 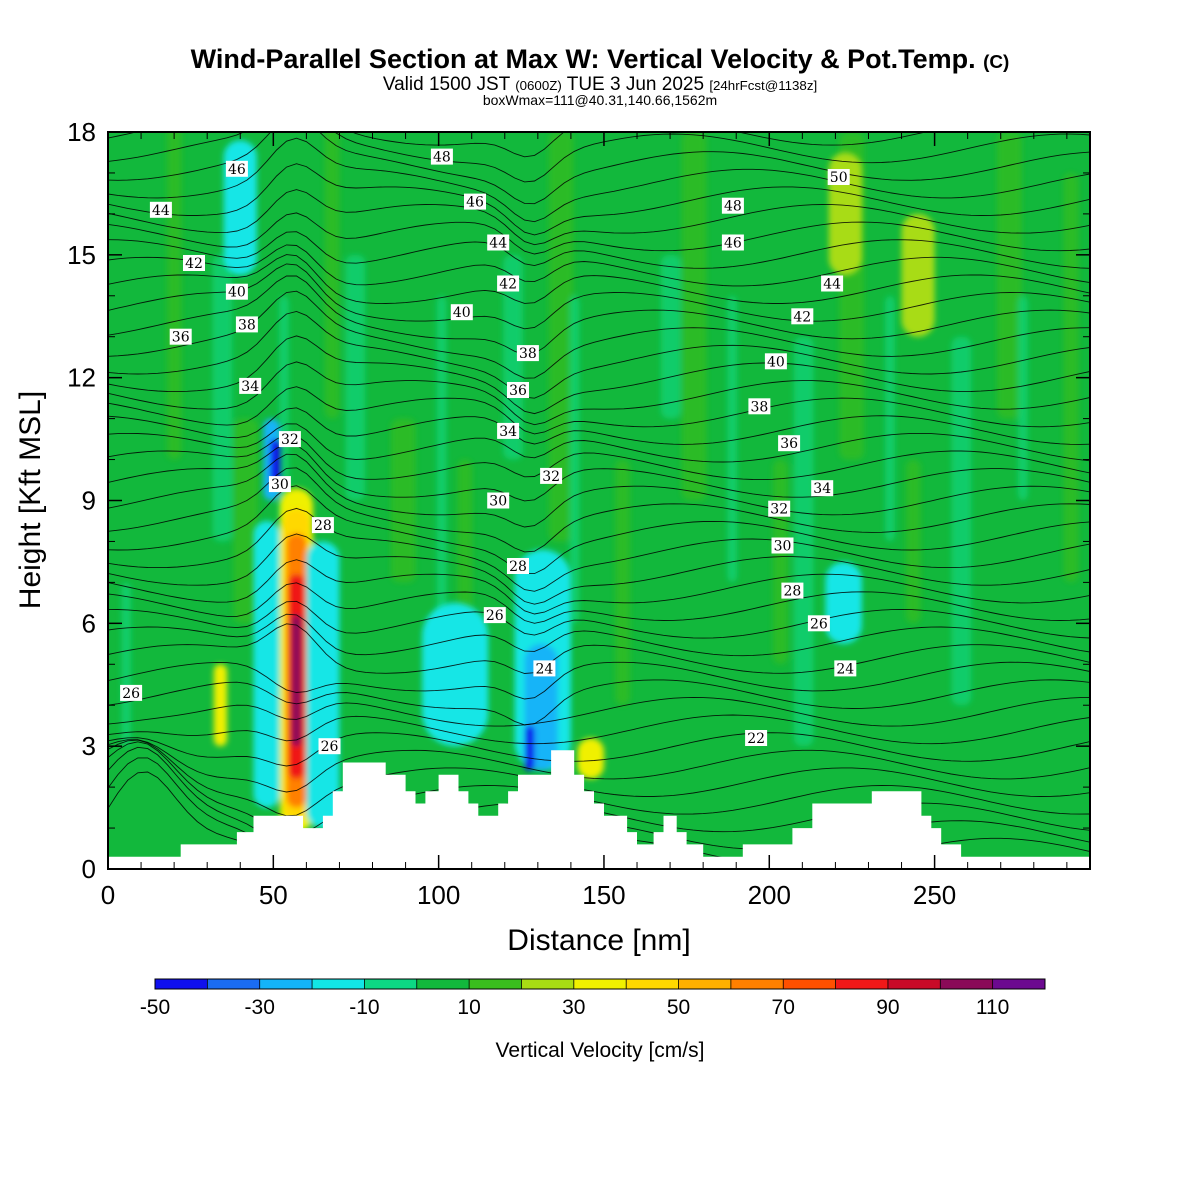 I want to click on x-tick-label: 100, so click(x=438, y=895).